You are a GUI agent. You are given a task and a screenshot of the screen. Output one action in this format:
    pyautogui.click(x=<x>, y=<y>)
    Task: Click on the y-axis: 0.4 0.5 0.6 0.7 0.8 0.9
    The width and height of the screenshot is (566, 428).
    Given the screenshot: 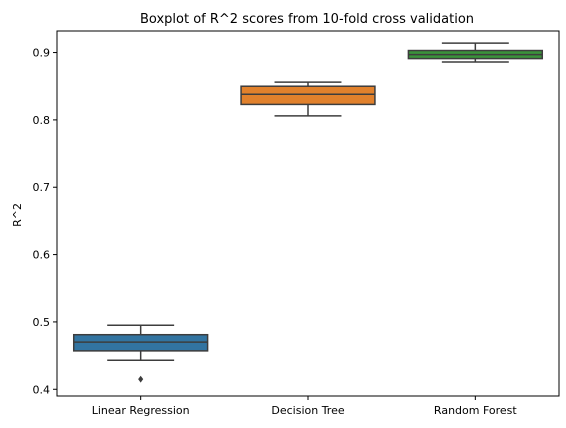 What is the action you would take?
    pyautogui.click(x=45, y=221)
    